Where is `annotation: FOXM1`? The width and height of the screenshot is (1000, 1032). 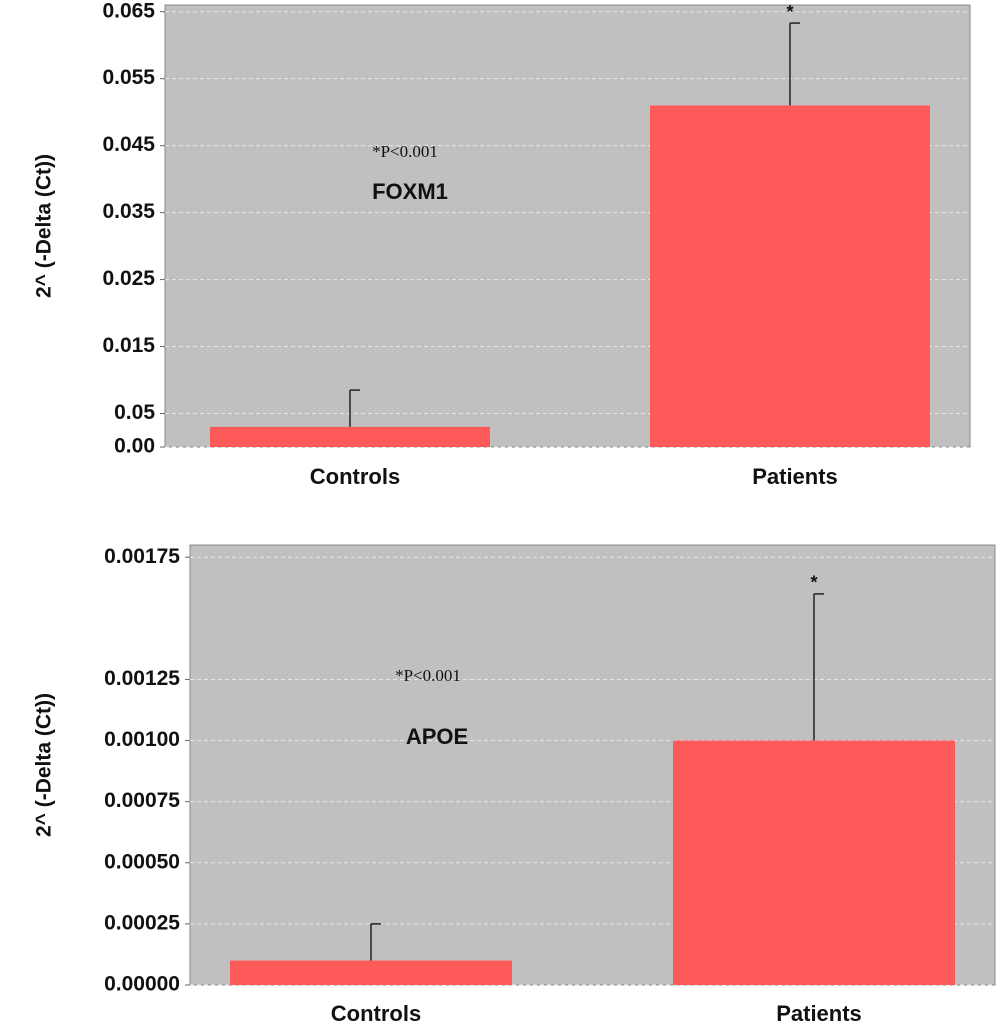
annotation: FOXM1 is located at coordinates (410, 191).